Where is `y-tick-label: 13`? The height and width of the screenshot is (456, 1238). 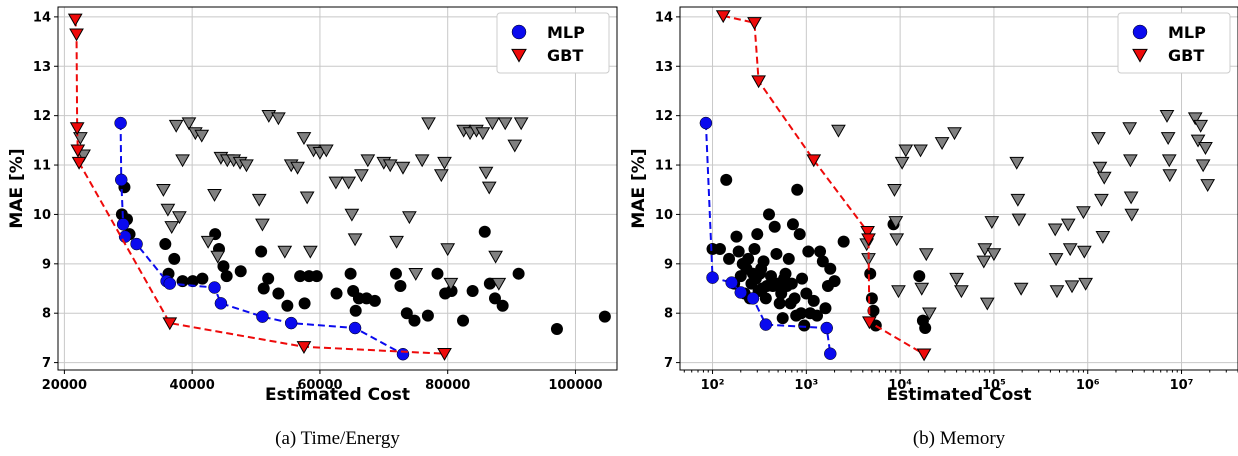 y-tick-label: 13 is located at coordinates (42, 67).